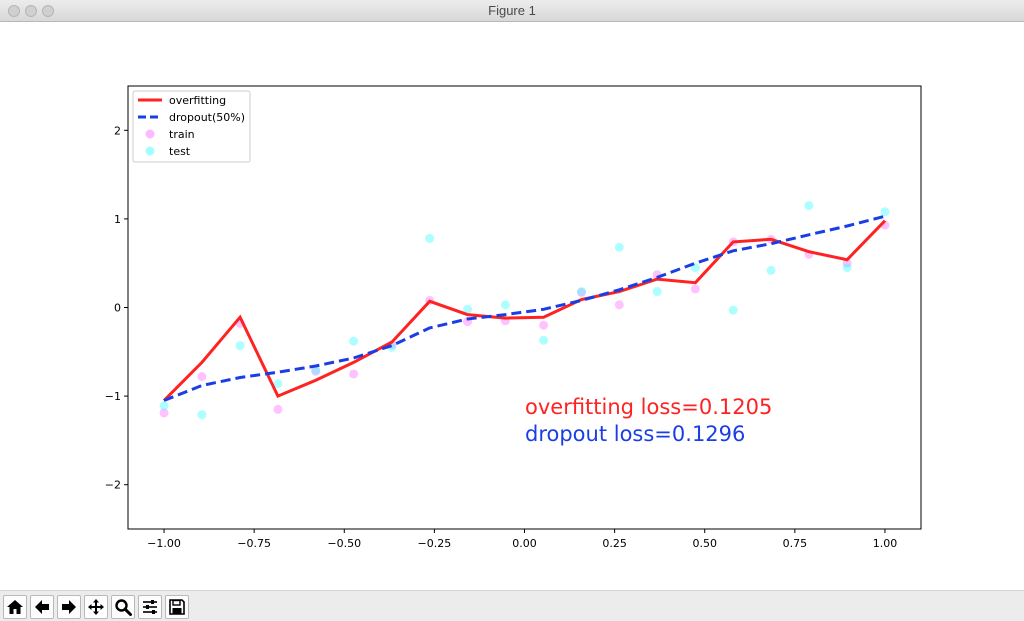  What do you see at coordinates (207, 117) in the screenshot?
I see `legend-dropout-label: dropout(50%)` at bounding box center [207, 117].